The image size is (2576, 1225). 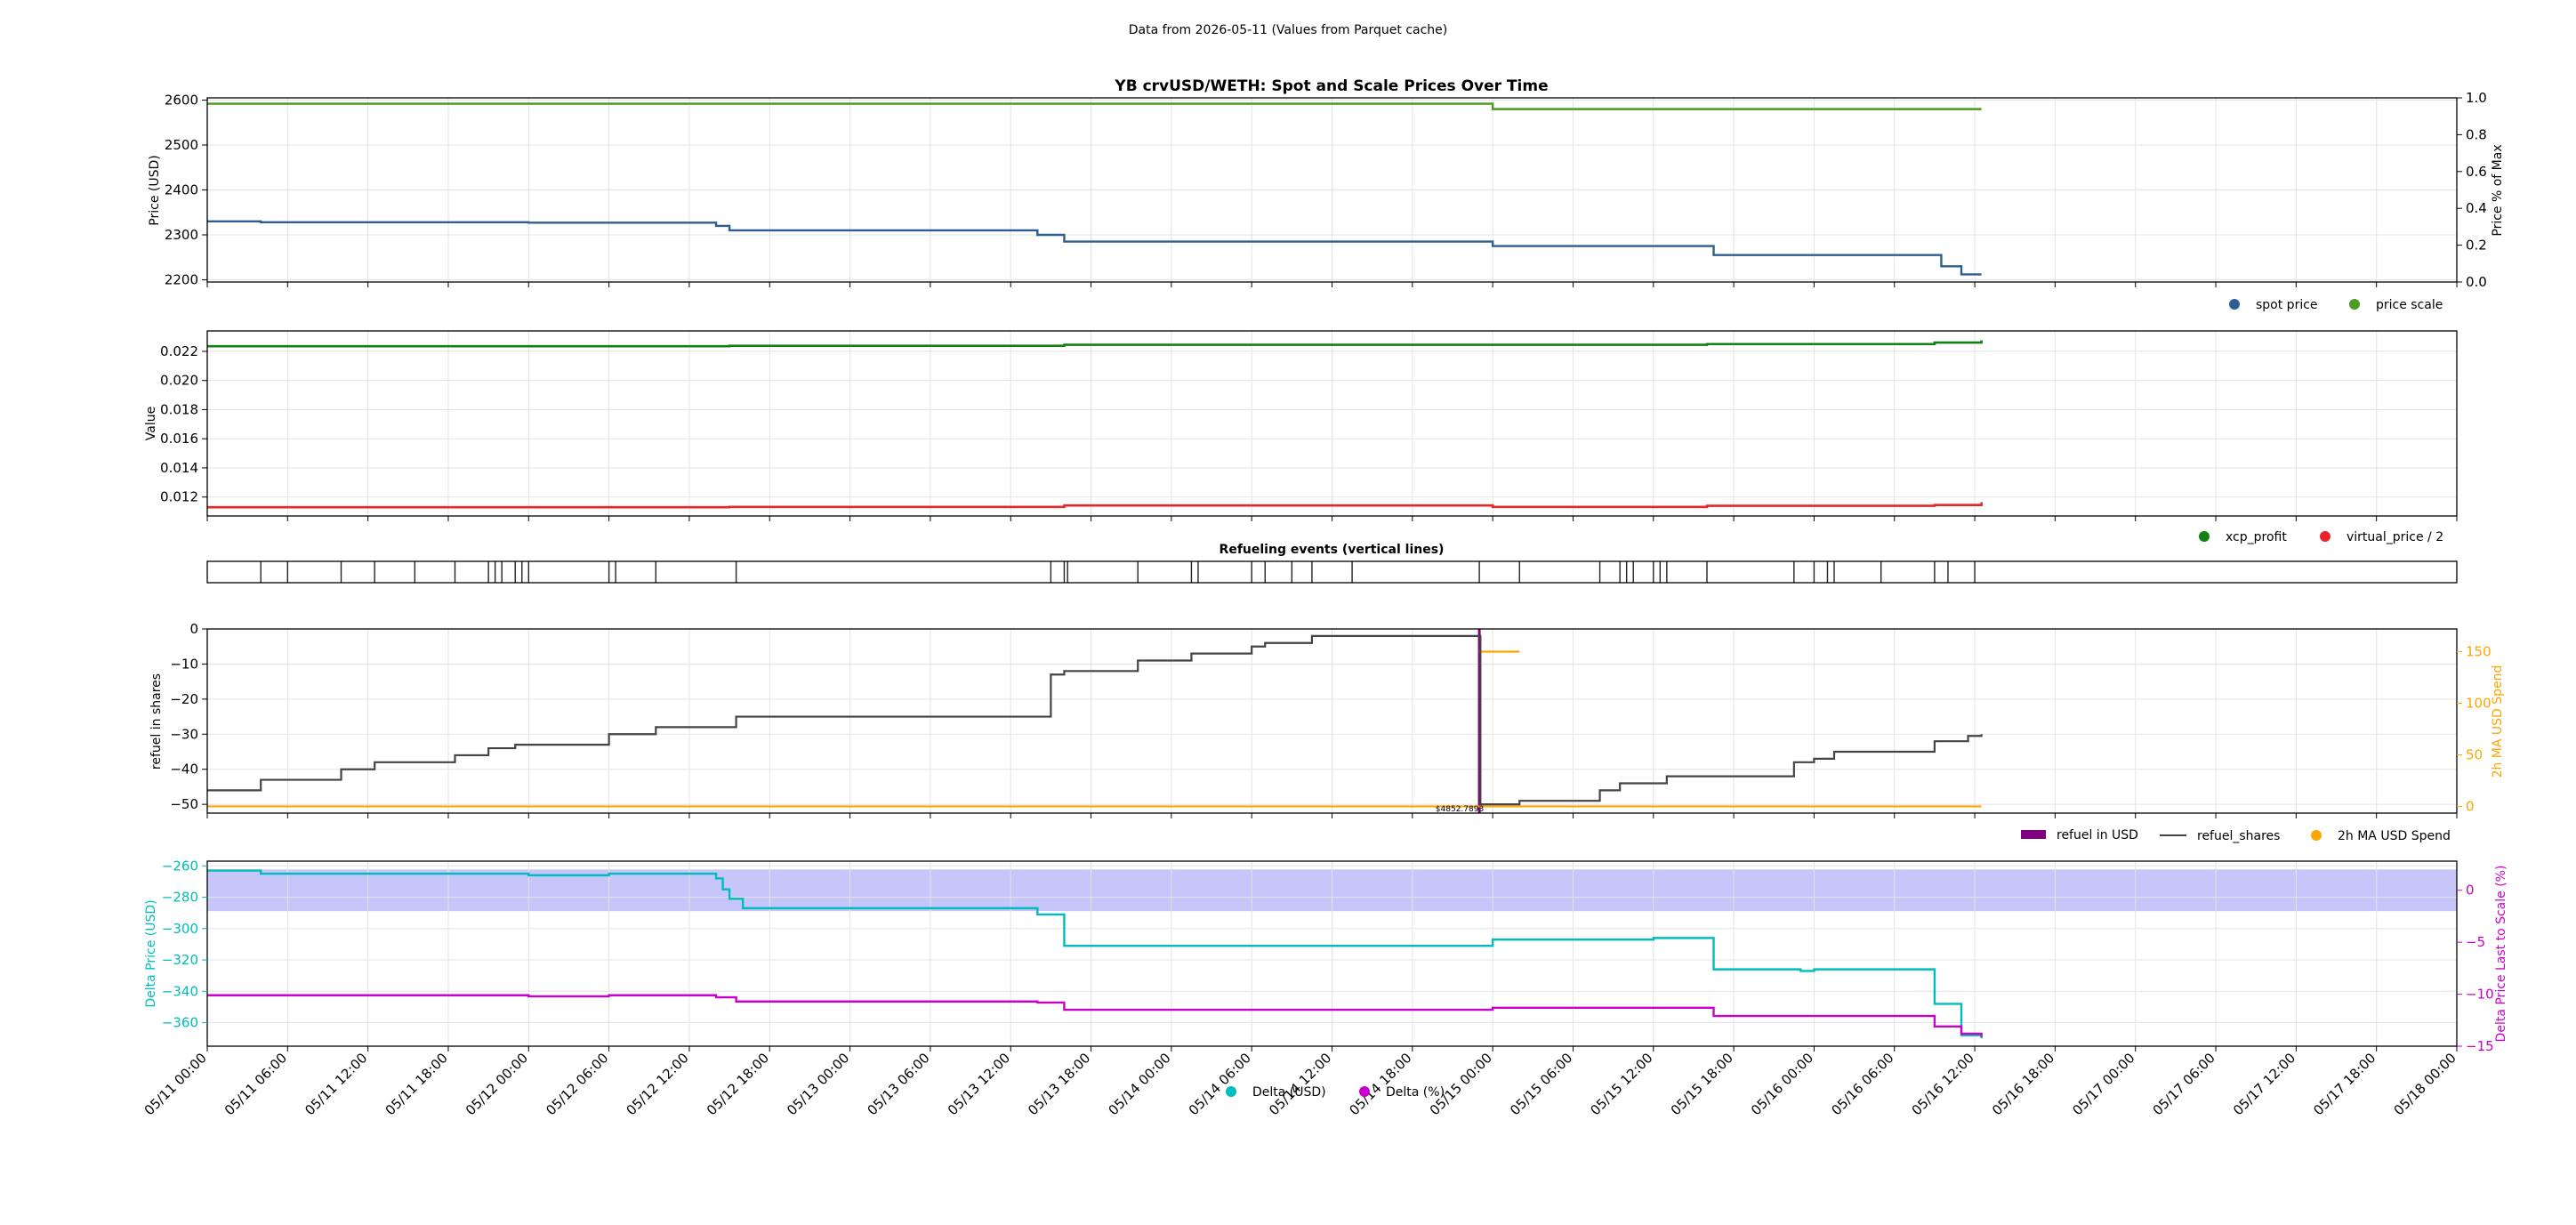 I want to click on x-tick-label: 05/15 12:00, so click(x=1621, y=1084).